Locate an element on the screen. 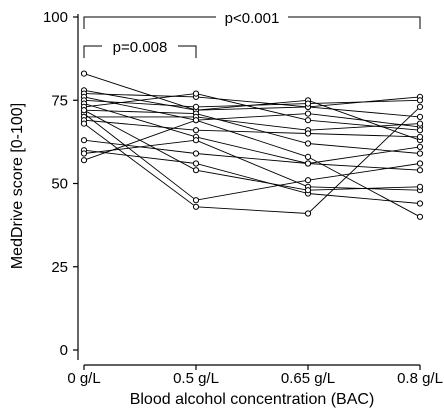  x-tick-label: 0.8 g/L is located at coordinates (420, 378).